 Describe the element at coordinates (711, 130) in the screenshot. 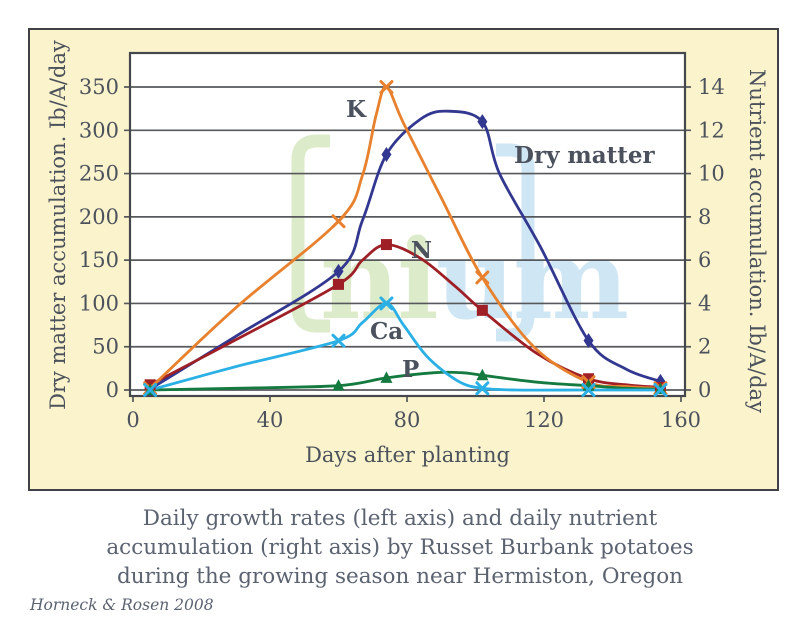

I see `right-tick-label: 12` at that location.